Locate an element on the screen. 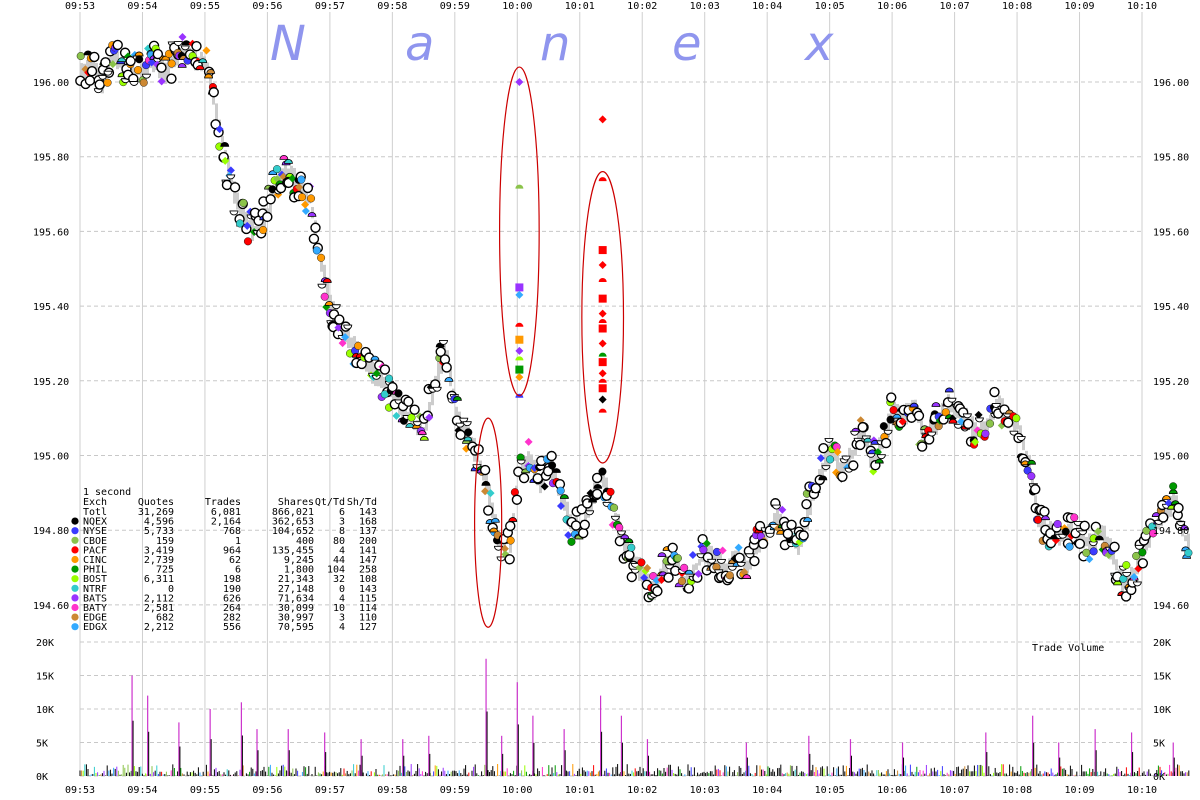 The width and height of the screenshot is (1200, 800). time-tick-top: 10:04 is located at coordinates (767, 6).